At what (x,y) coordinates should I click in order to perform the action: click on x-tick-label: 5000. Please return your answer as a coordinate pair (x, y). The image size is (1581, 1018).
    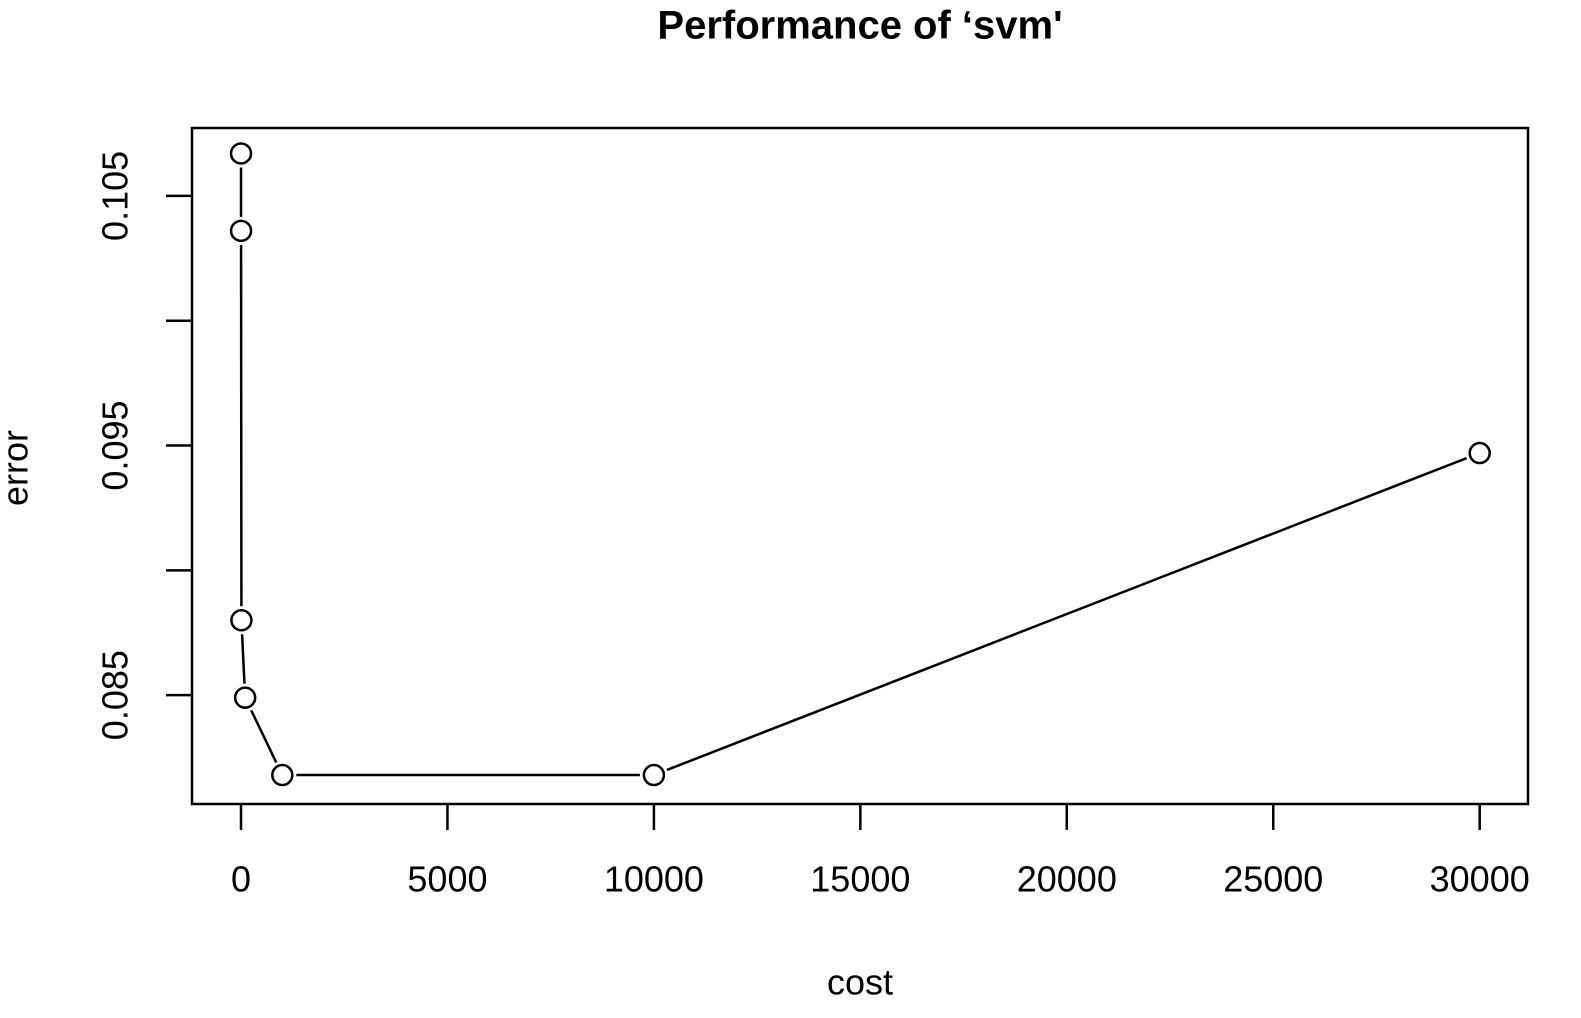
    Looking at the image, I should click on (447, 879).